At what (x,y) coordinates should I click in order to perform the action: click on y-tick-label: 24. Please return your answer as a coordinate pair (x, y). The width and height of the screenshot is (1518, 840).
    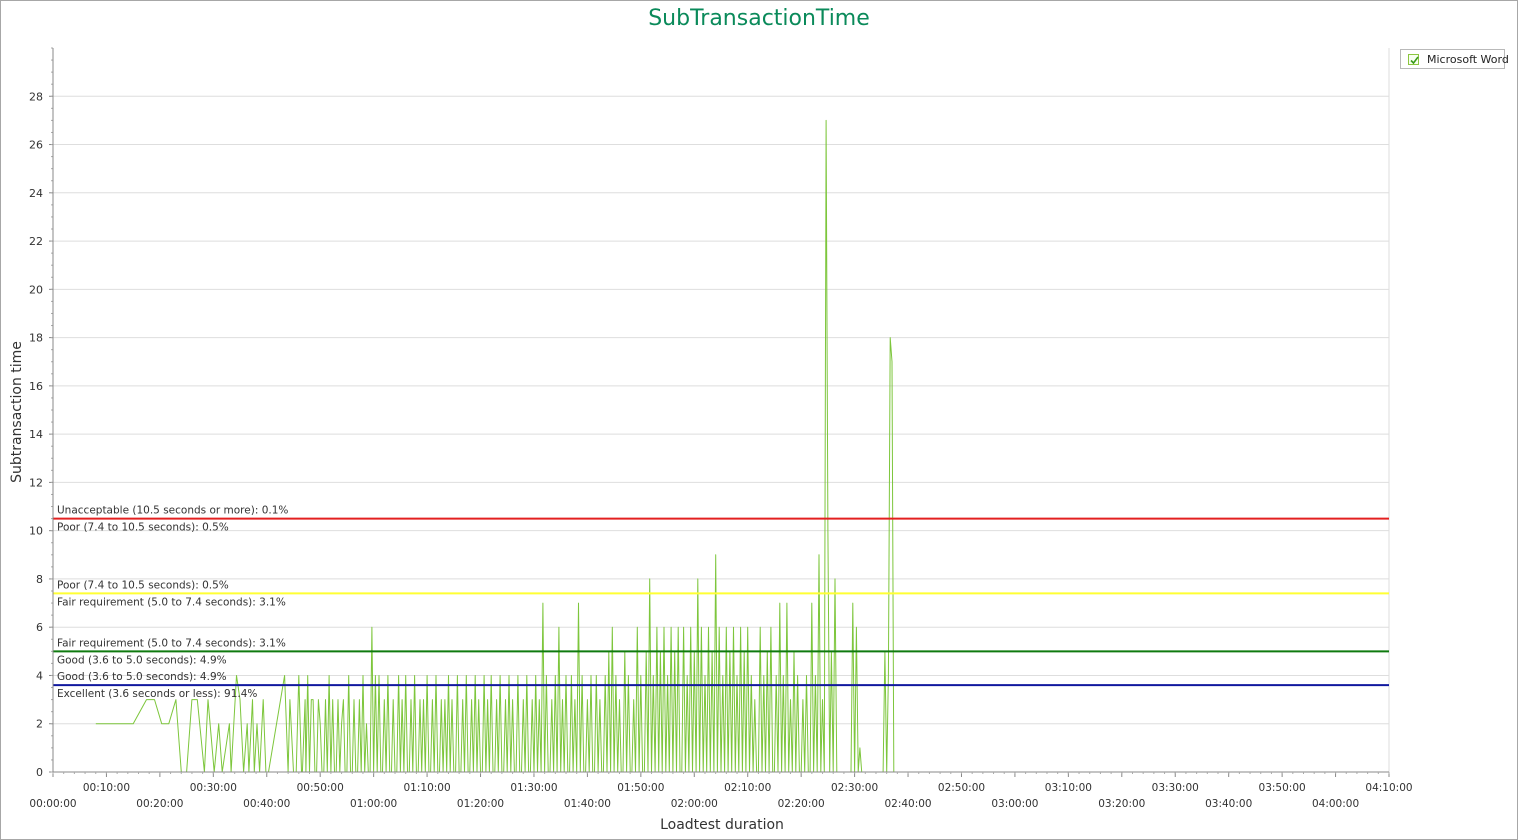
    Looking at the image, I should click on (36, 193).